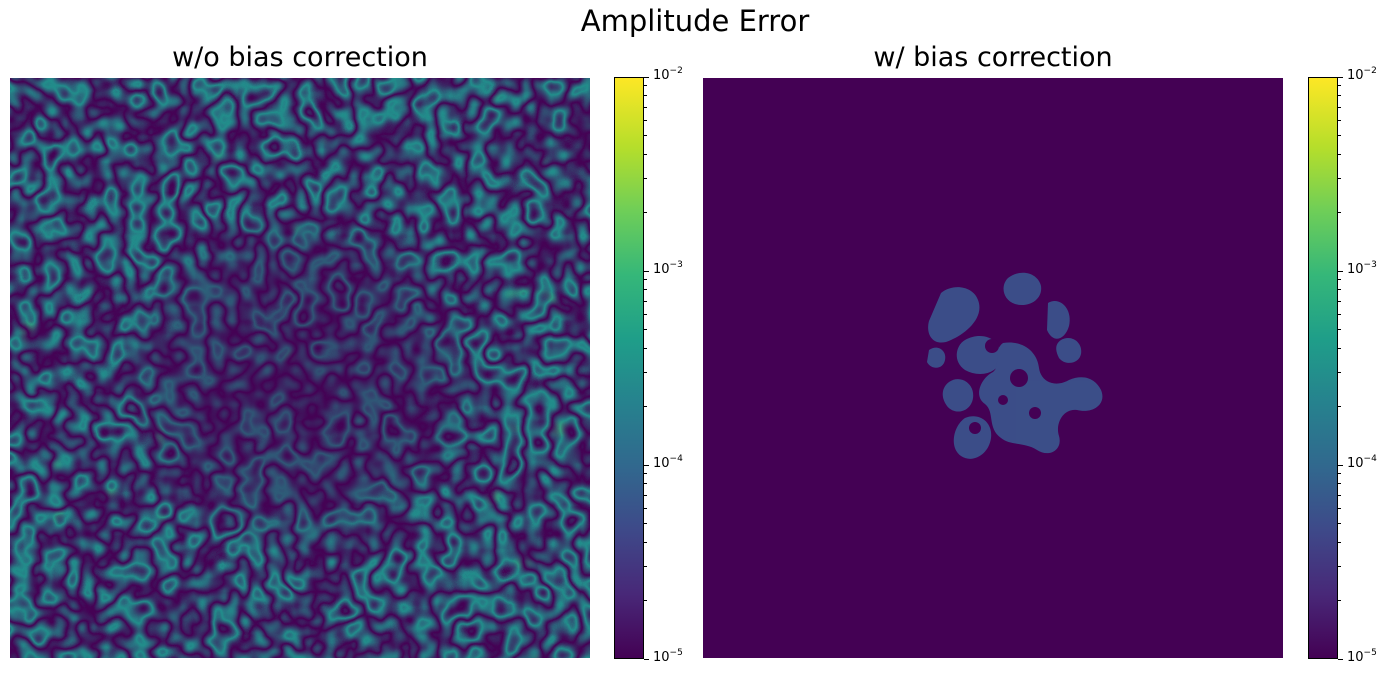 The image size is (1390, 680). I want to click on right-heatmap-center-blob, so click(1015, 365).